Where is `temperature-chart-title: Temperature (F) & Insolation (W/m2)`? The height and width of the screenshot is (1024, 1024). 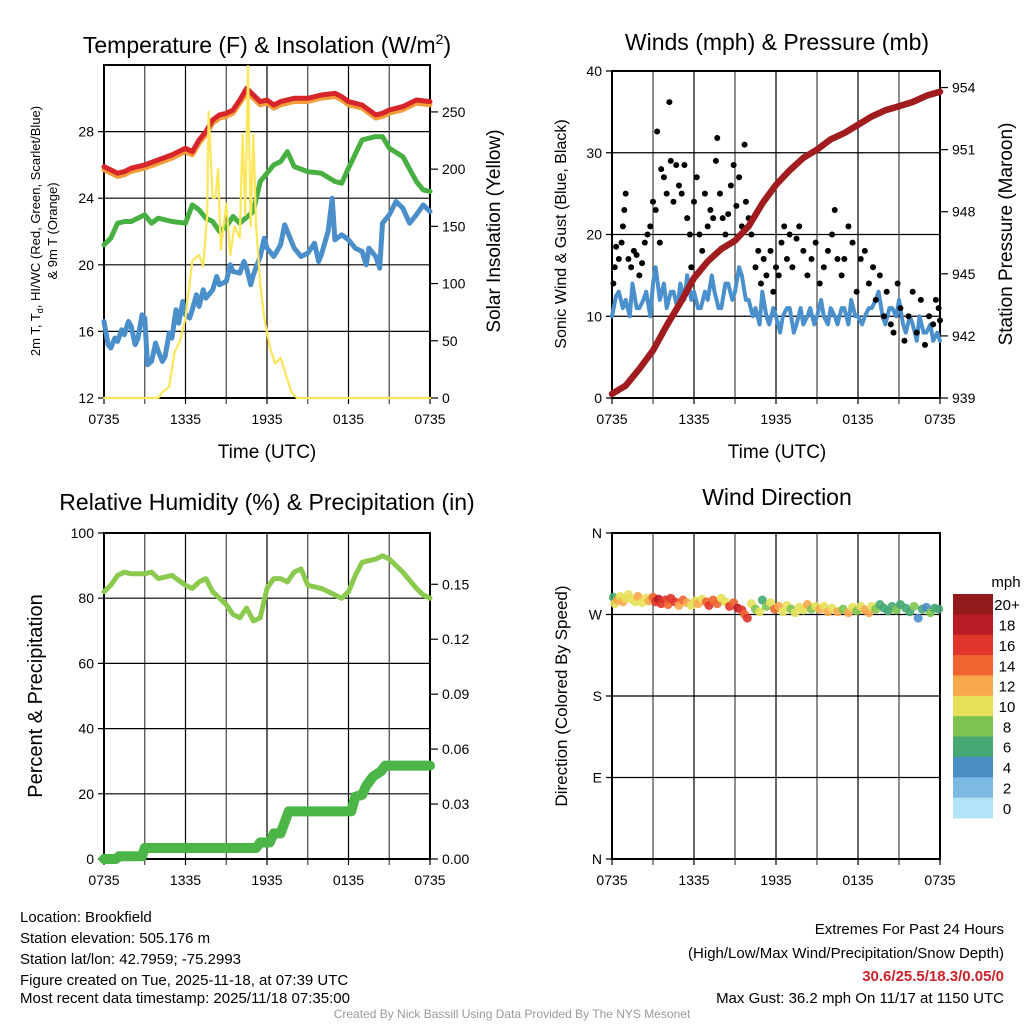 temperature-chart-title: Temperature (F) & Insolation (W/m2) is located at coordinates (267, 44).